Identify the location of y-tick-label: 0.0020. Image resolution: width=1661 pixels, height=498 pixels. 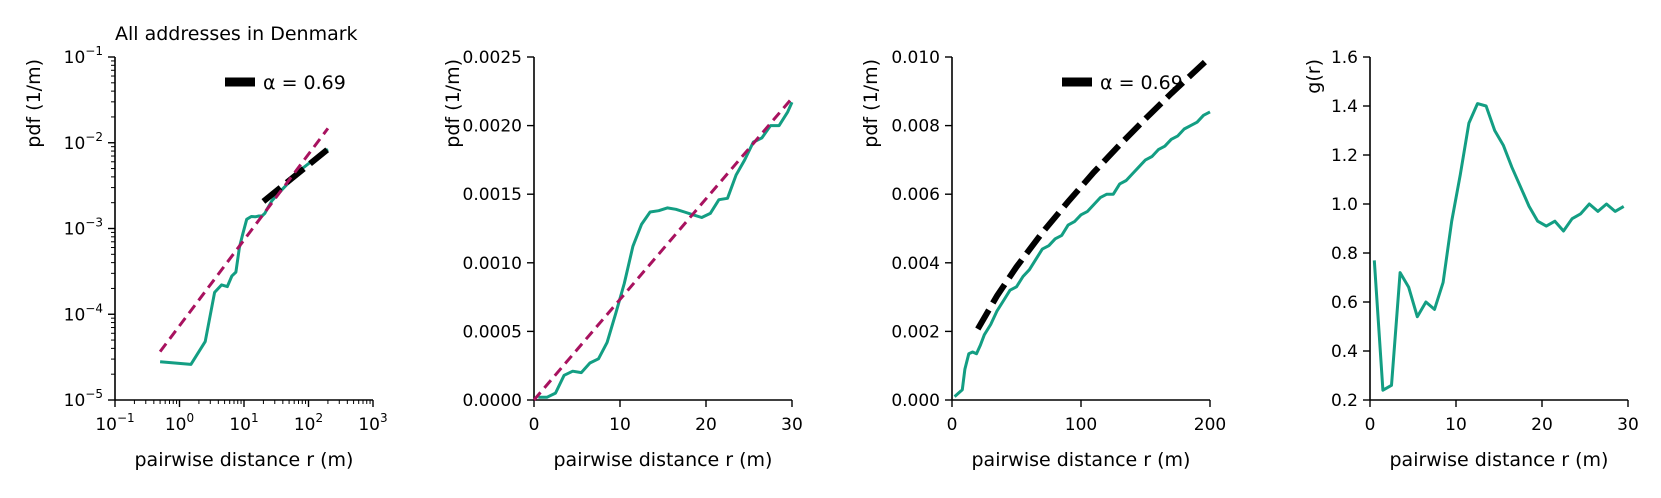
(492, 127).